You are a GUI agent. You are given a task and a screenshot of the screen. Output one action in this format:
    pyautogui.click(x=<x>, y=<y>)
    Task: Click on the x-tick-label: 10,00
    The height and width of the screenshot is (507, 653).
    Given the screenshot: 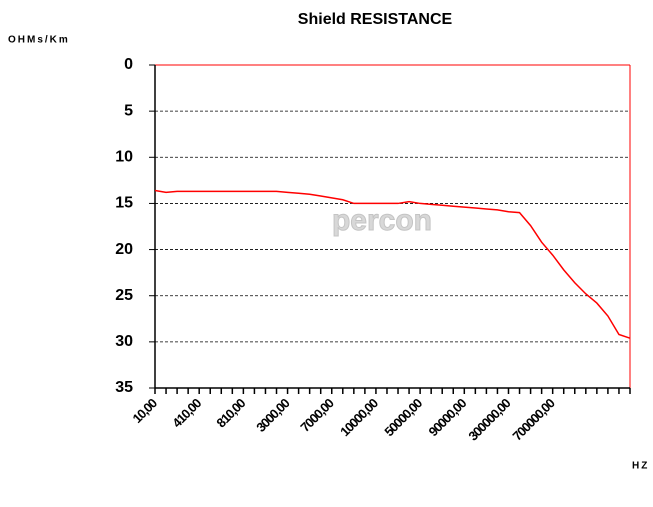 What is the action you would take?
    pyautogui.click(x=144, y=410)
    